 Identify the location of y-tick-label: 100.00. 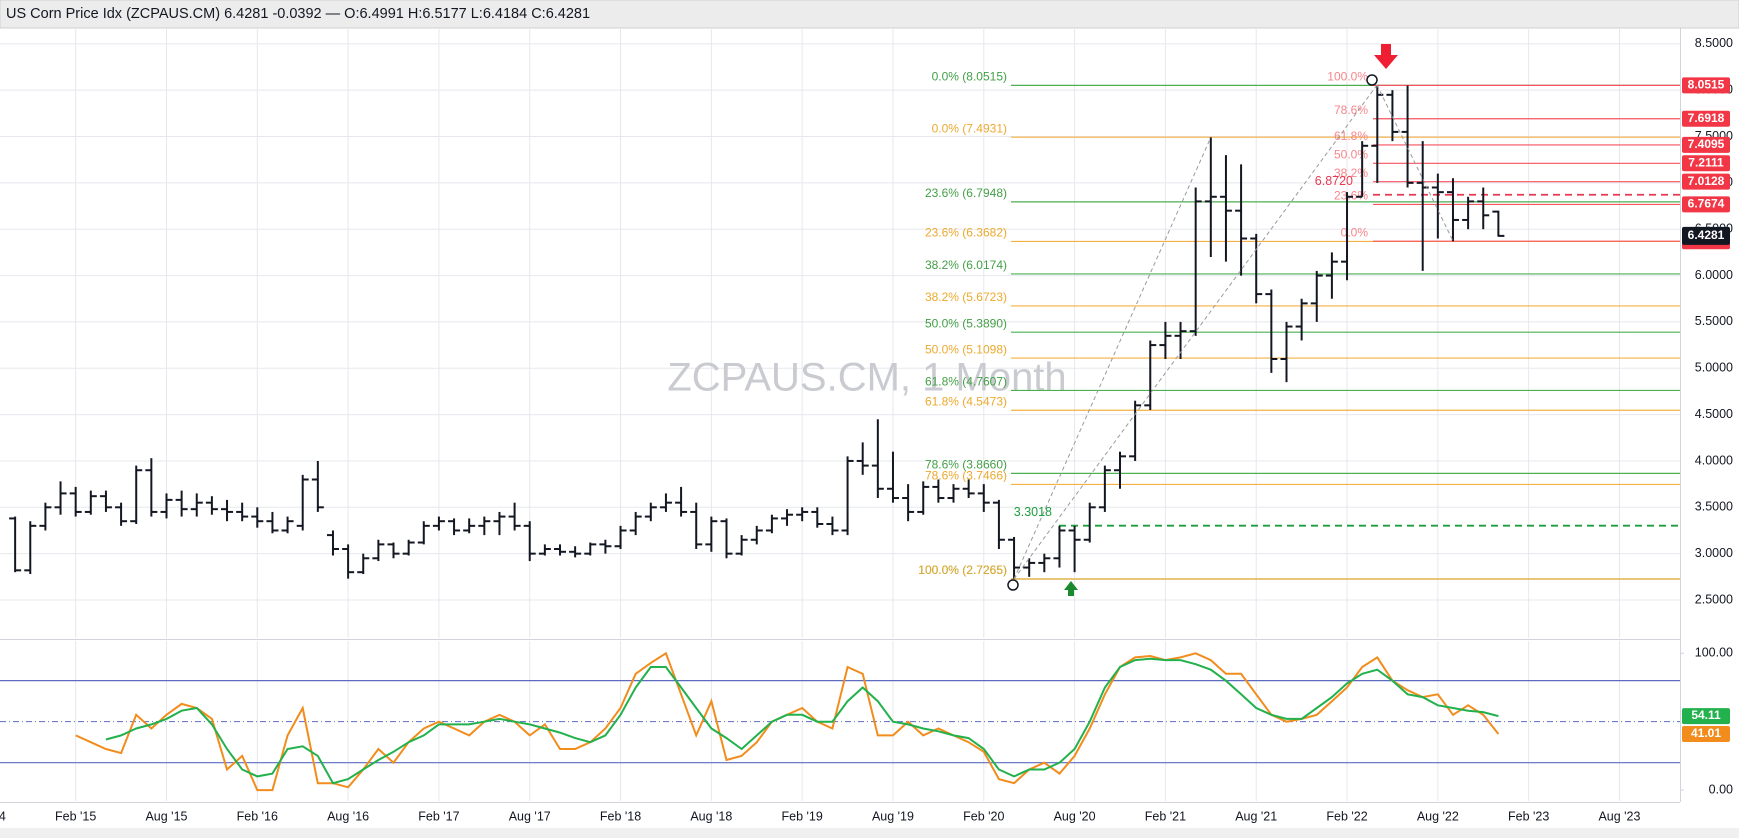
(1714, 653).